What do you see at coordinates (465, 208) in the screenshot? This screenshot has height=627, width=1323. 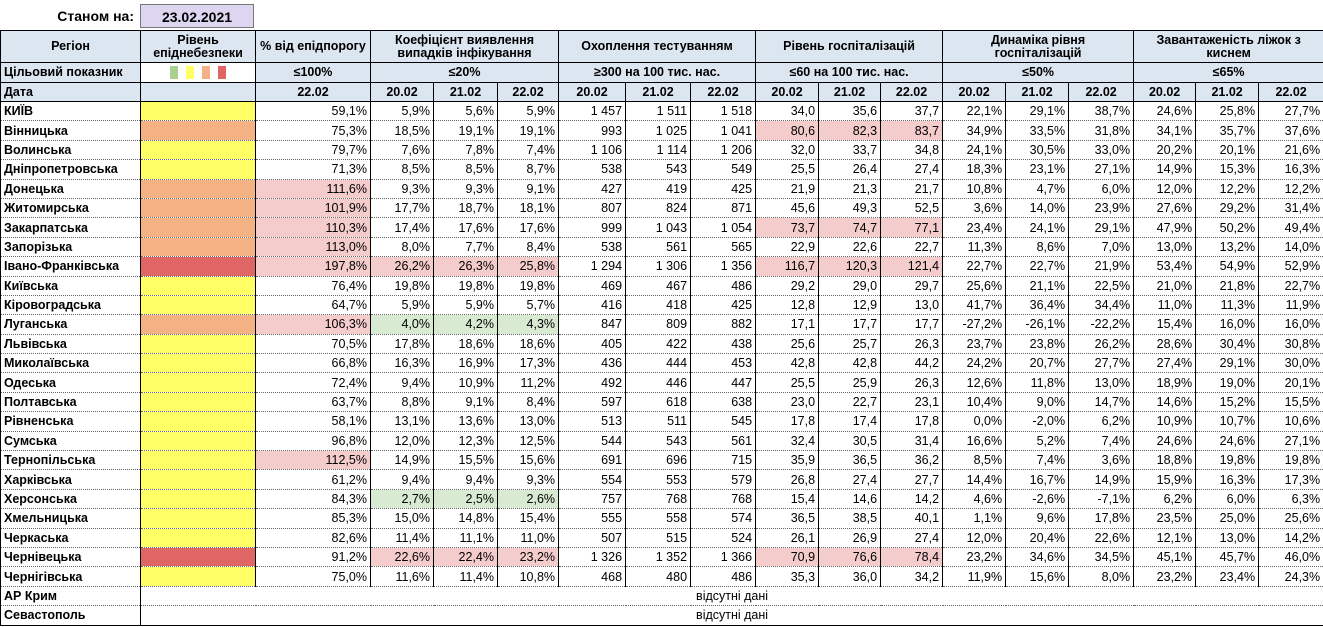 I see `value: 18,7%` at bounding box center [465, 208].